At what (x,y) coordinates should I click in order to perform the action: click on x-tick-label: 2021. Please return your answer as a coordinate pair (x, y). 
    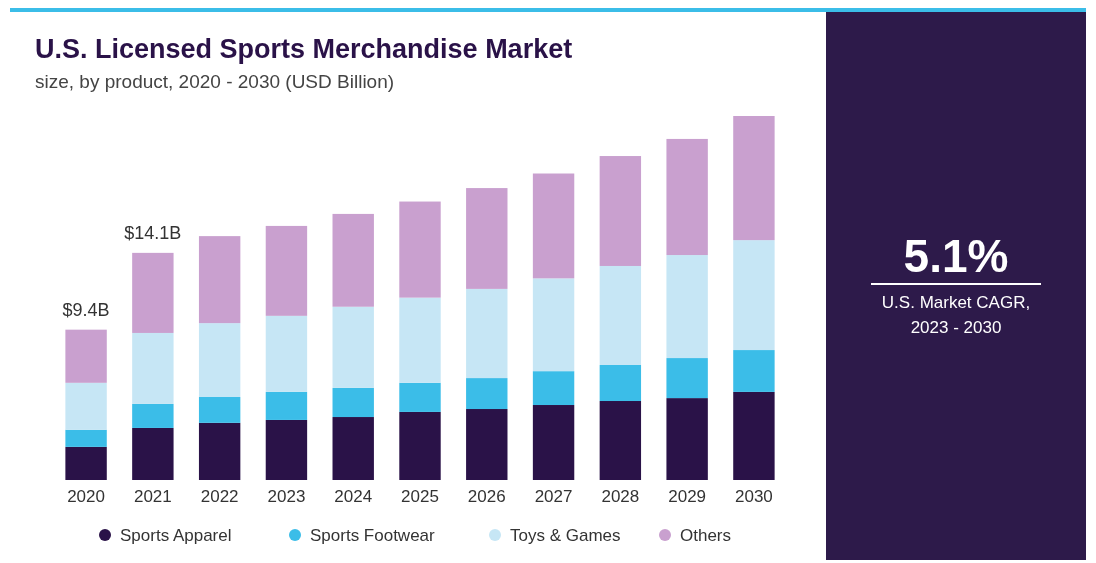
    Looking at the image, I should click on (152, 496).